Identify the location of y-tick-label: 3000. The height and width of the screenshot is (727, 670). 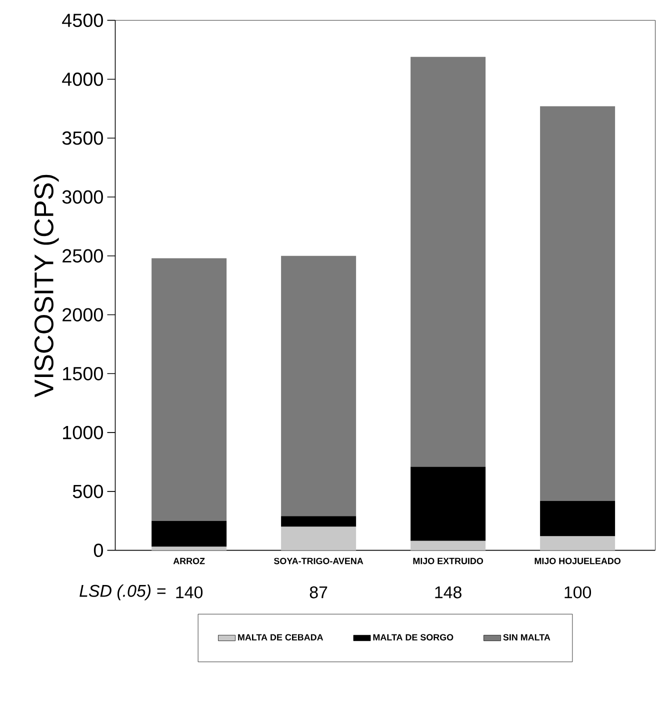
(82, 197).